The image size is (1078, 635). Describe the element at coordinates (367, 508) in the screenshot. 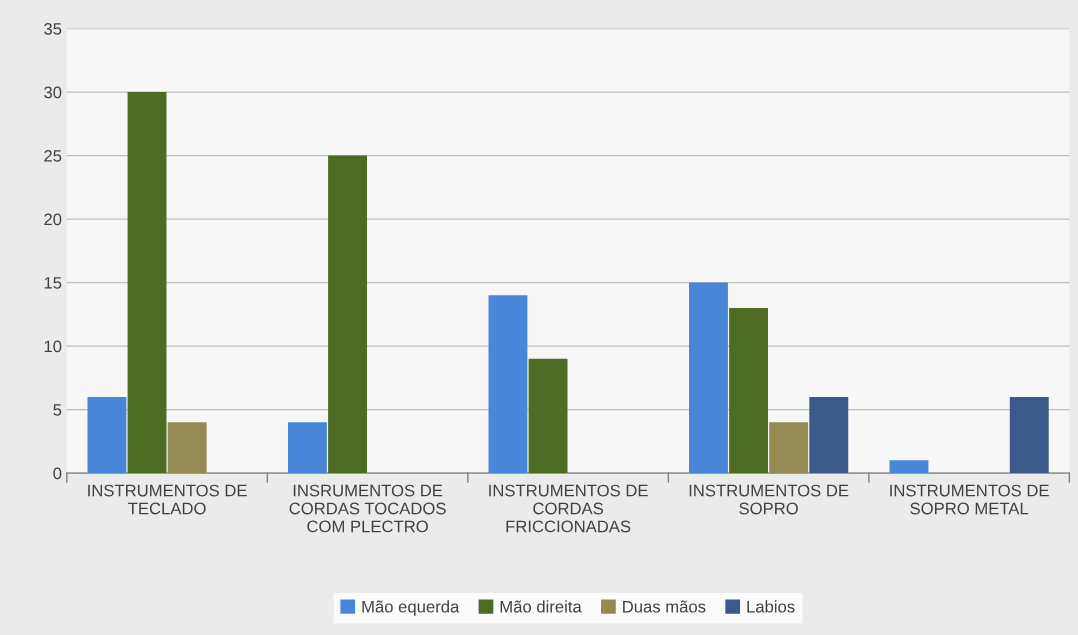

I see `x-tick-label: INSRUMENTOS DE CORDAS TOCADOS COM PLECTRO` at that location.